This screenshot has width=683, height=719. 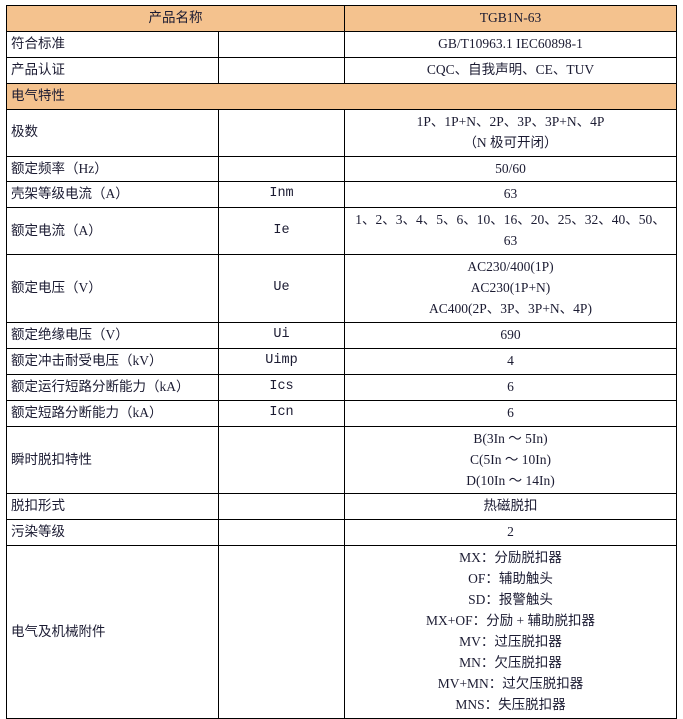 I want to click on row-value: CQC、自我声明、CE、TUV, so click(x=510, y=70).